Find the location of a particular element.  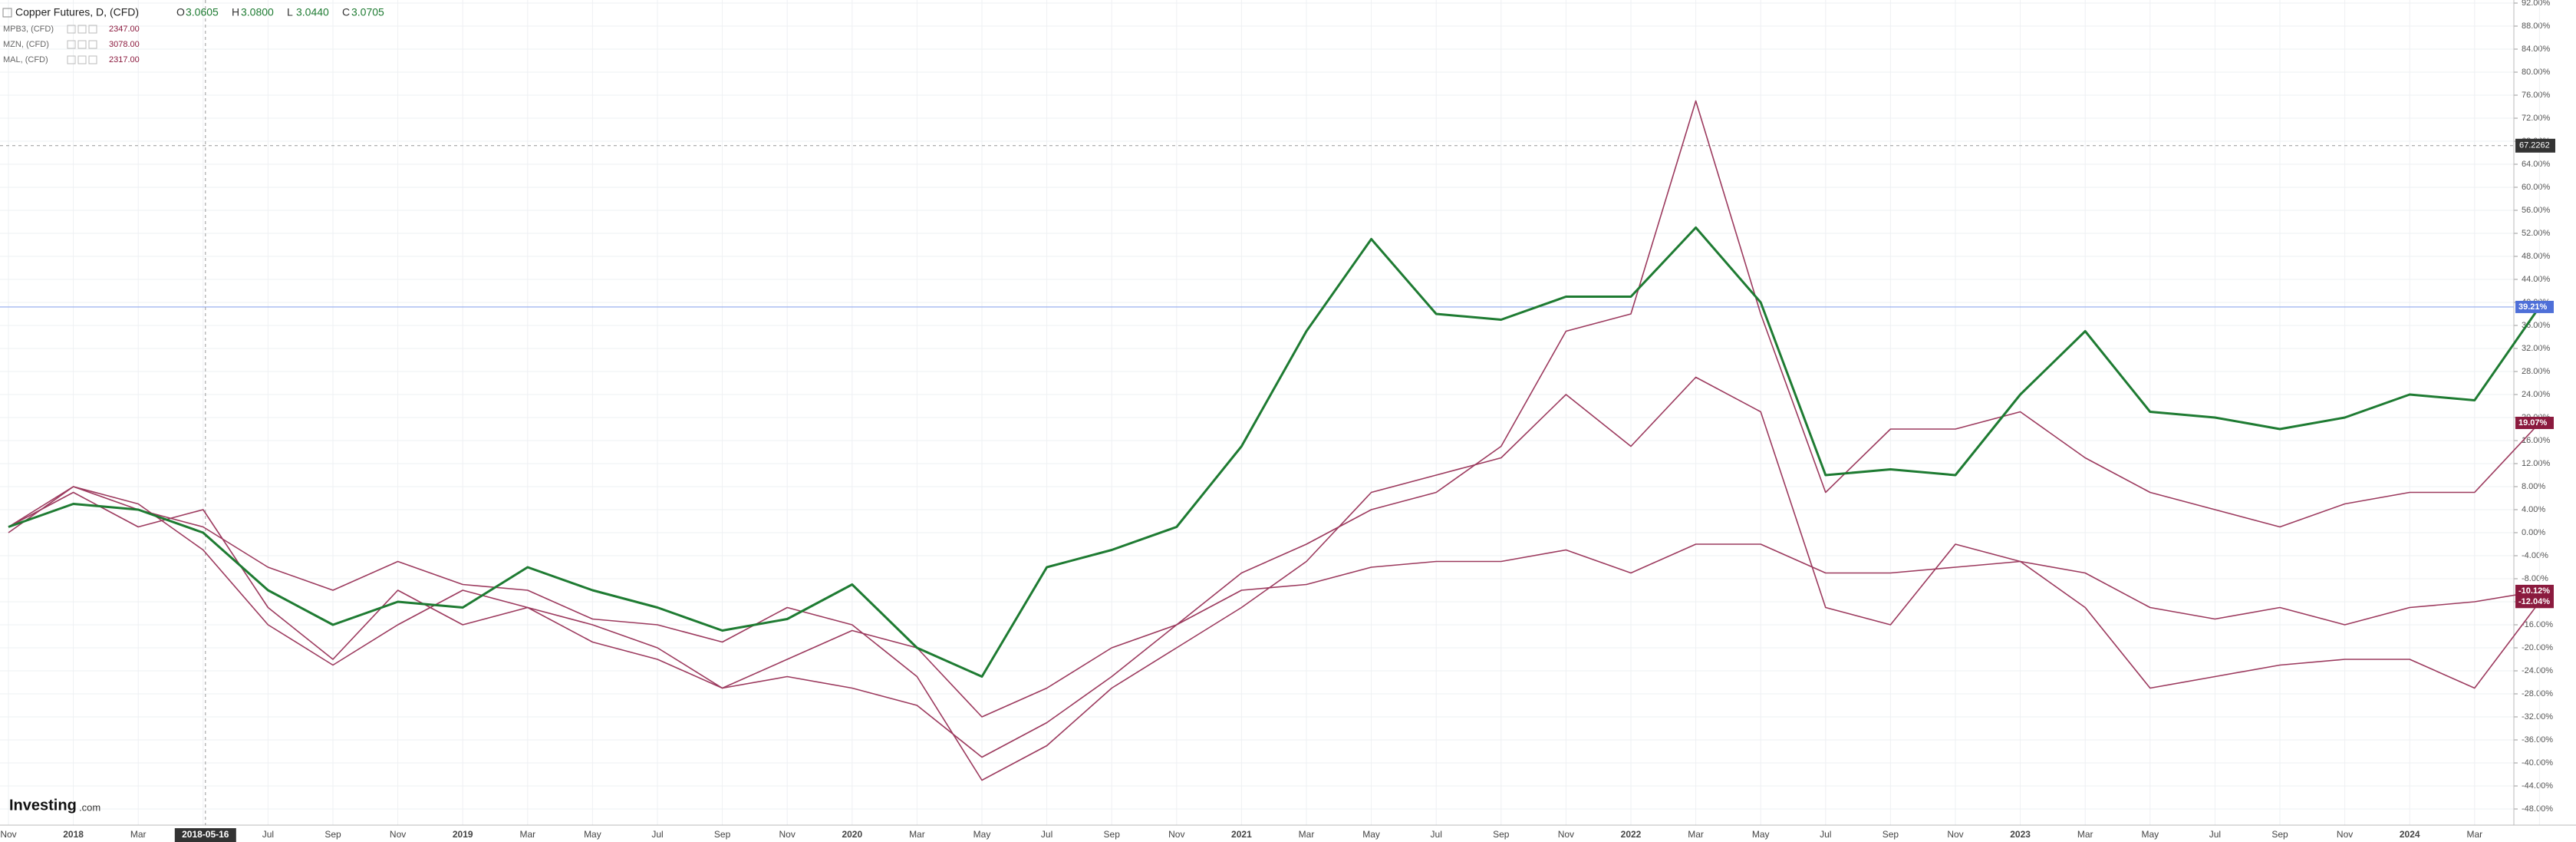

y-tick-label: 56.00% is located at coordinates (2536, 210).